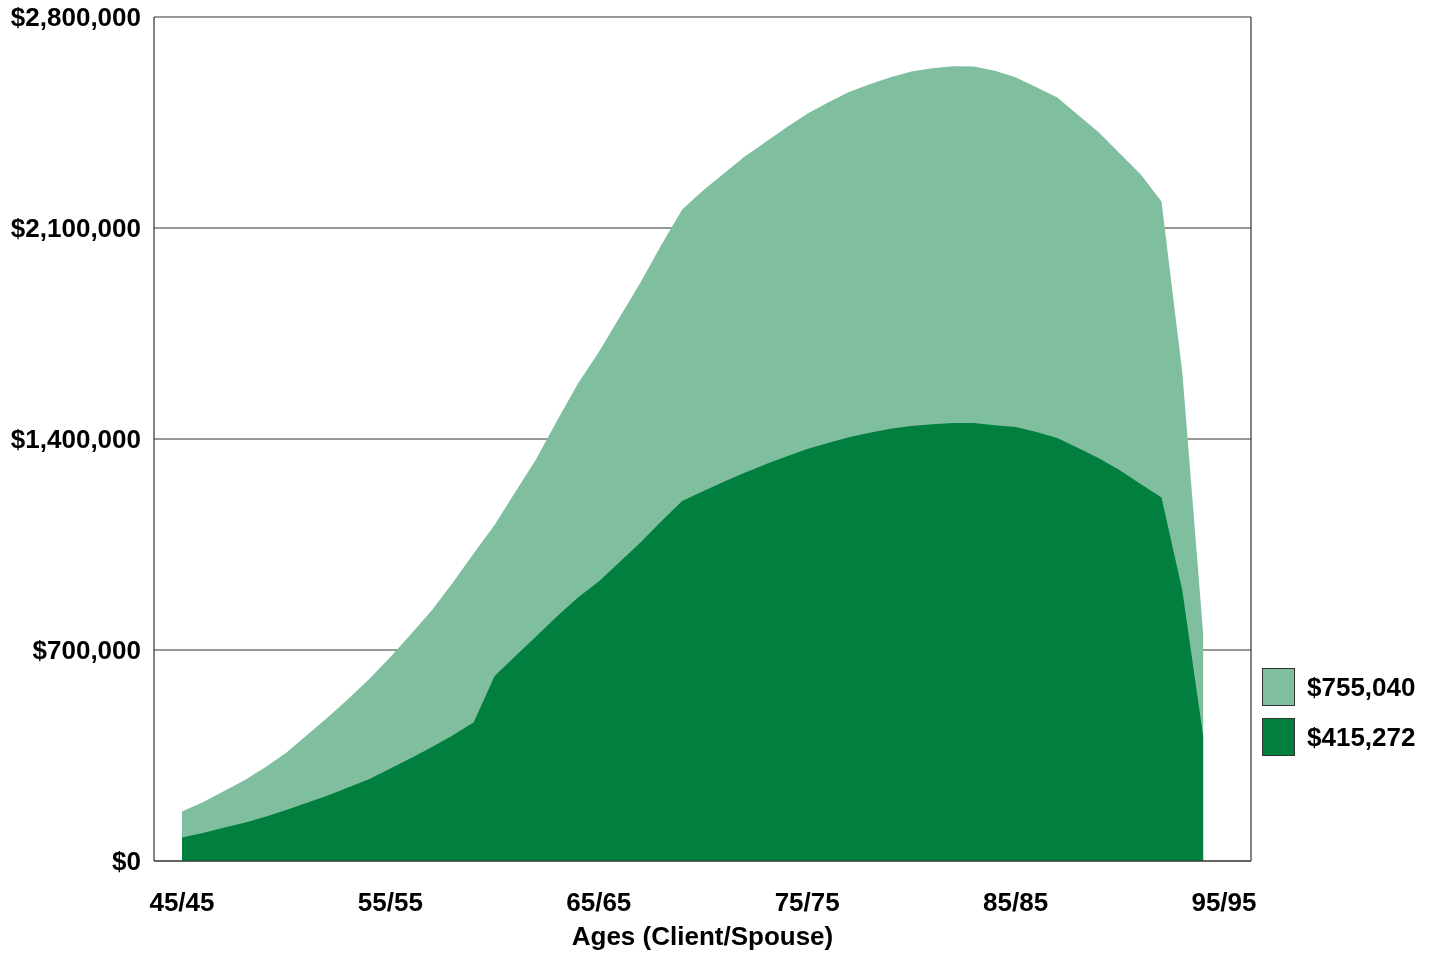 The height and width of the screenshot is (955, 1436). What do you see at coordinates (1361, 736) in the screenshot?
I see `legend-label: $415,272` at bounding box center [1361, 736].